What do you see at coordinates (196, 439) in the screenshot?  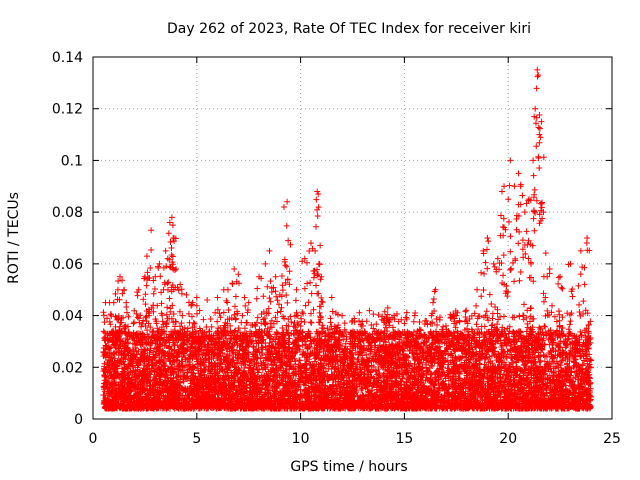 I see `x-tick-label: 5` at bounding box center [196, 439].